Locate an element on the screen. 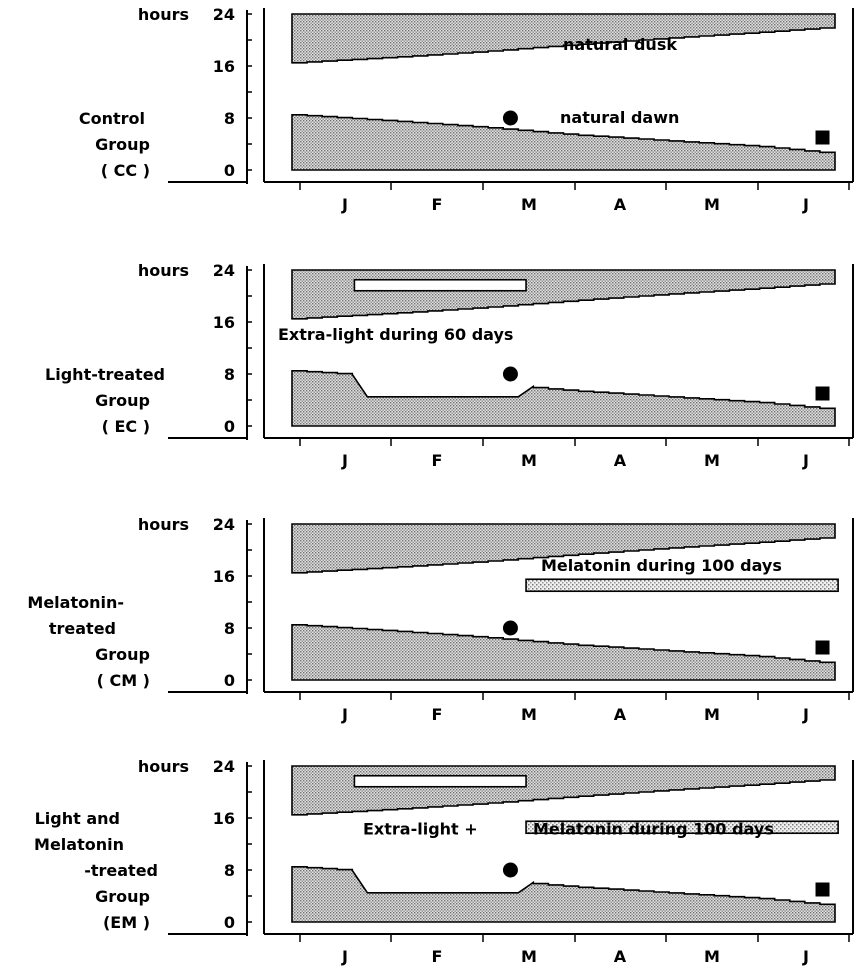 This screenshot has width=857, height=968. annotation-natural-dusk: natural dusk is located at coordinates (620, 44).